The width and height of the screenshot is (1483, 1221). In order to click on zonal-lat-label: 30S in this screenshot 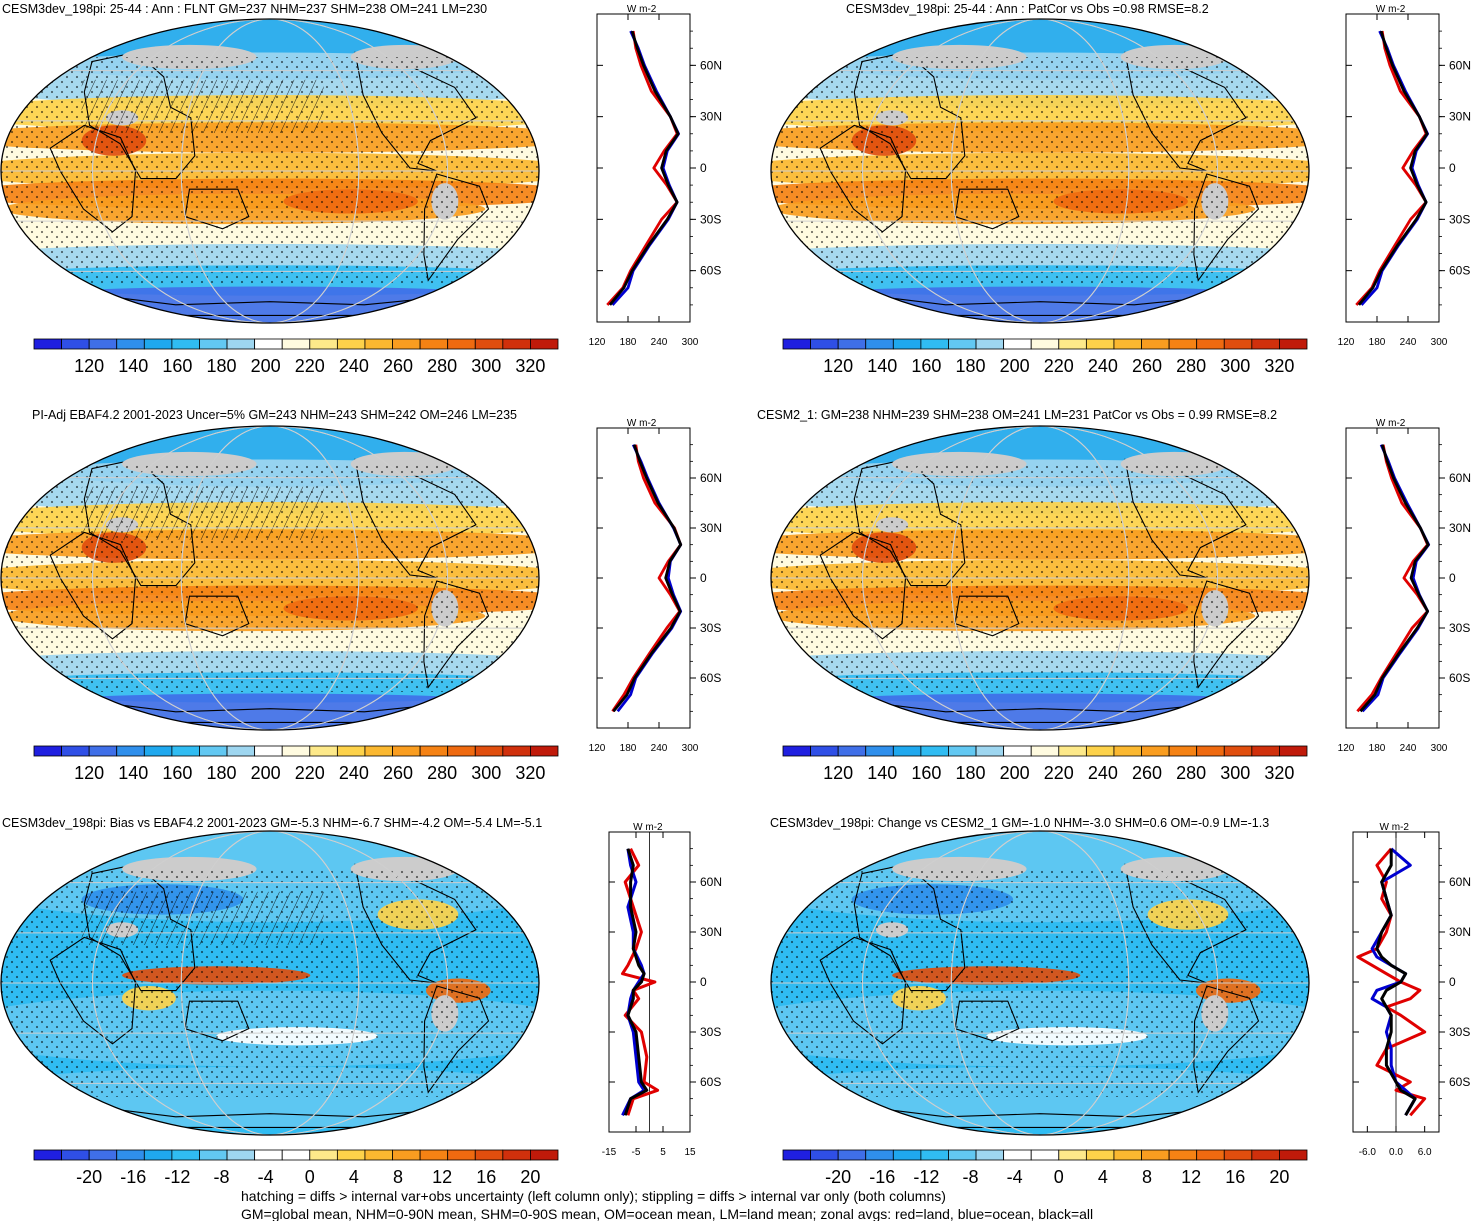, I will do `click(710, 628)`.